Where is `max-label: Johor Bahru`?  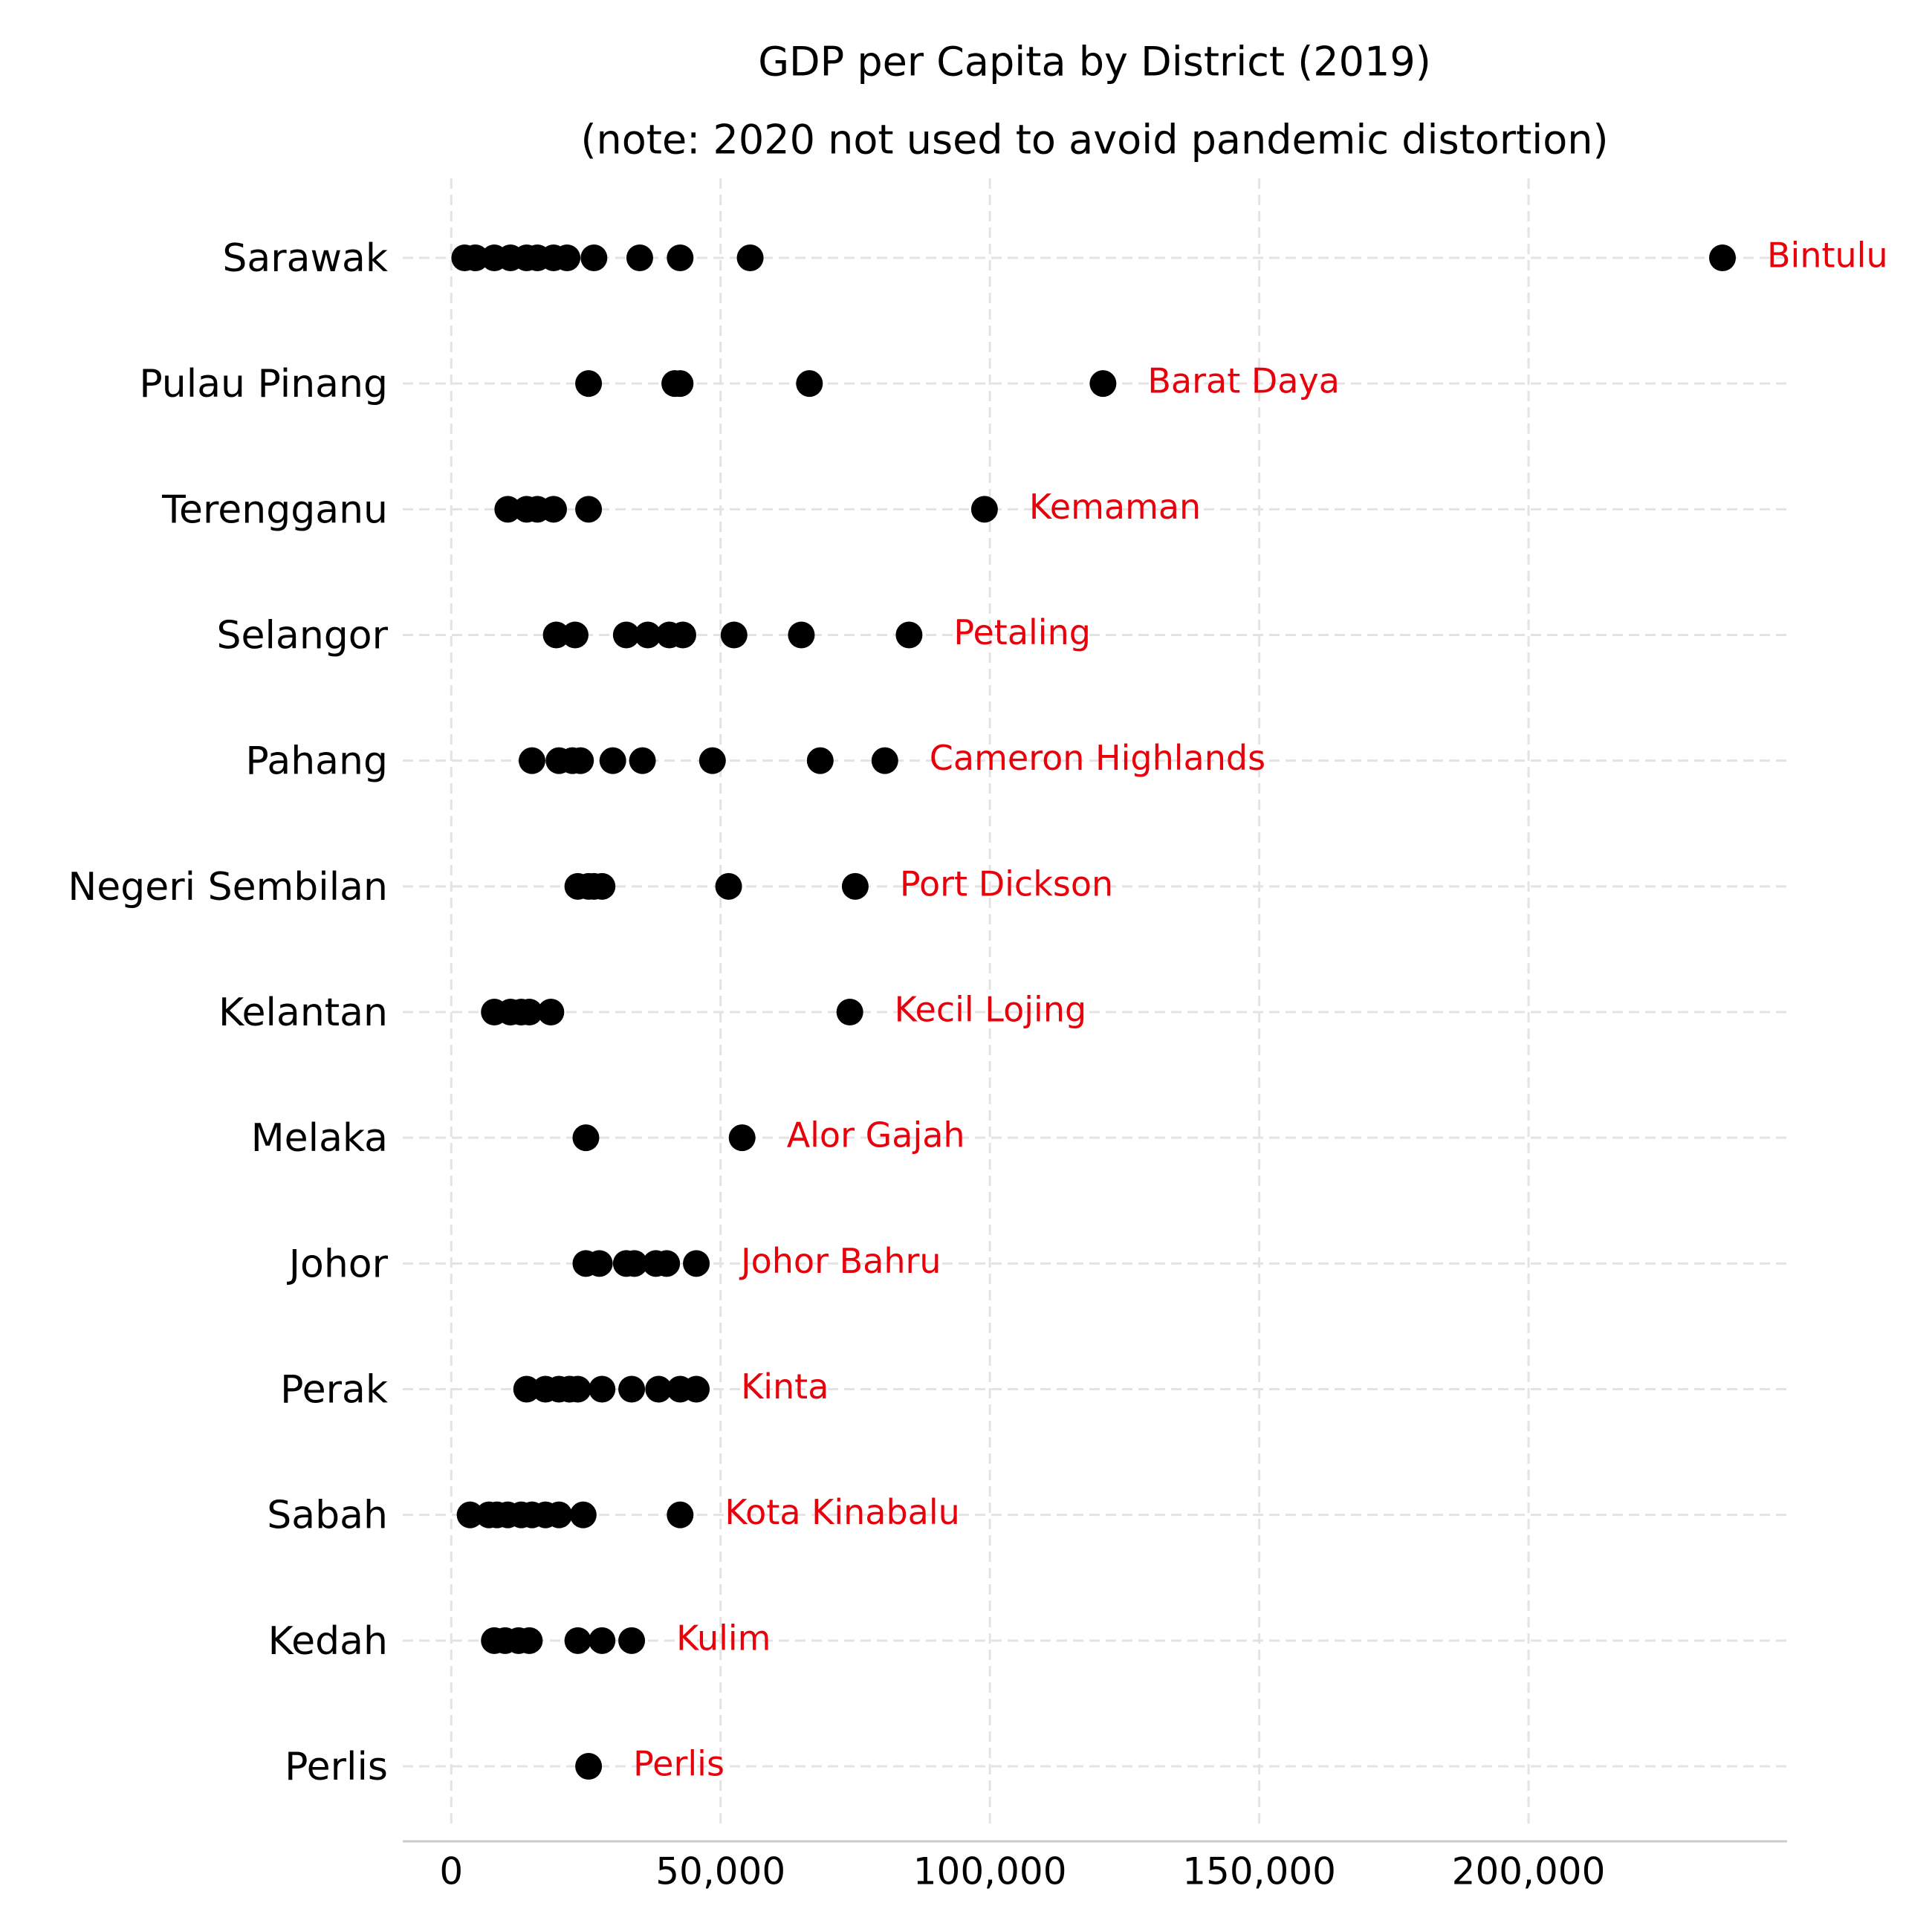 max-label: Johor Bahru is located at coordinates (840, 1261).